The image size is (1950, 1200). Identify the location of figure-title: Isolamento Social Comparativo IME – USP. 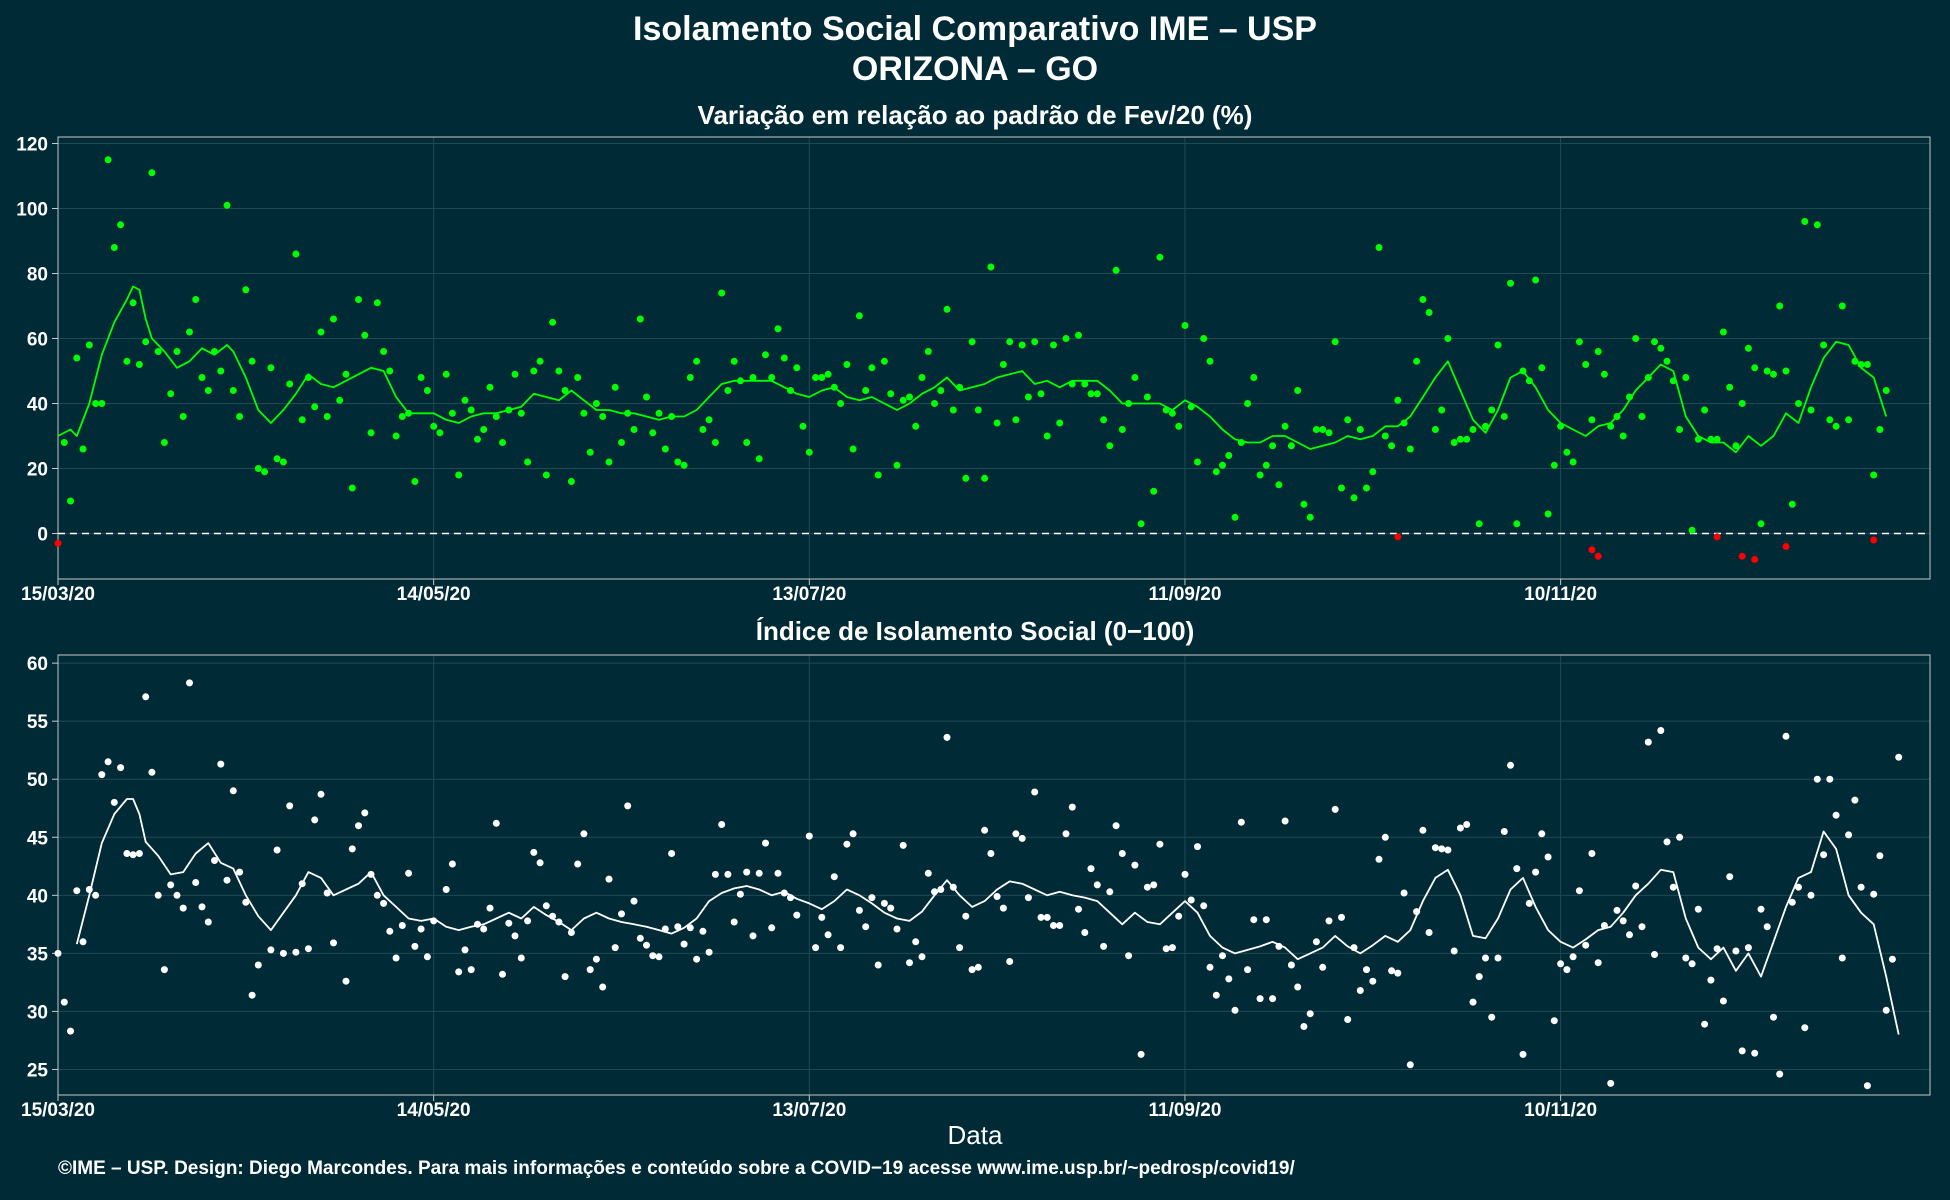
(975, 29).